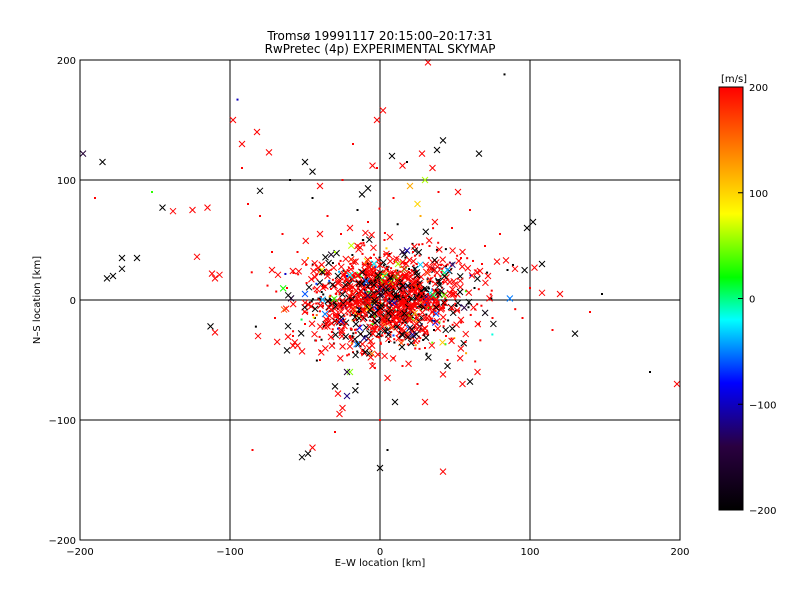  I want to click on chart-title: Tromsø 19991117 20:15:00–20:17:31, so click(380, 36).